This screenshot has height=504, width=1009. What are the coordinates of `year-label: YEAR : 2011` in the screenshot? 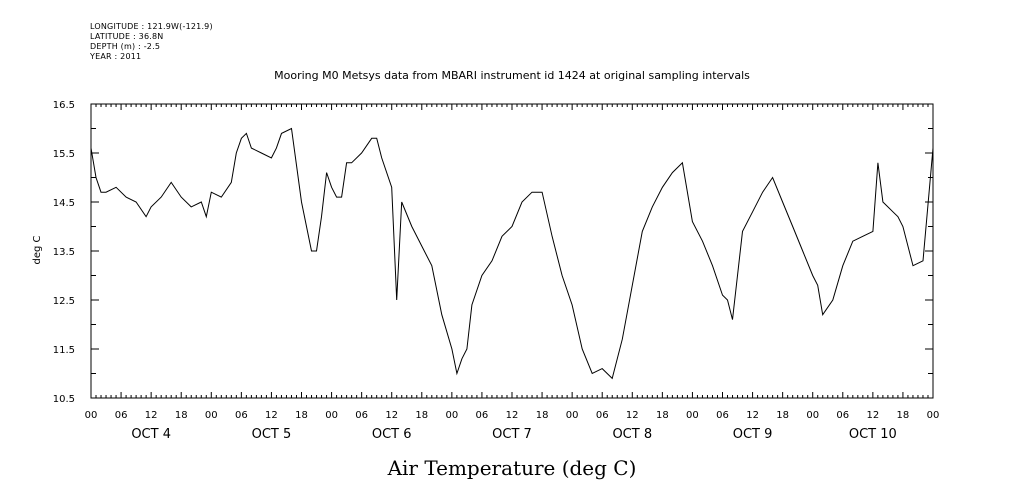 It's located at (116, 56).